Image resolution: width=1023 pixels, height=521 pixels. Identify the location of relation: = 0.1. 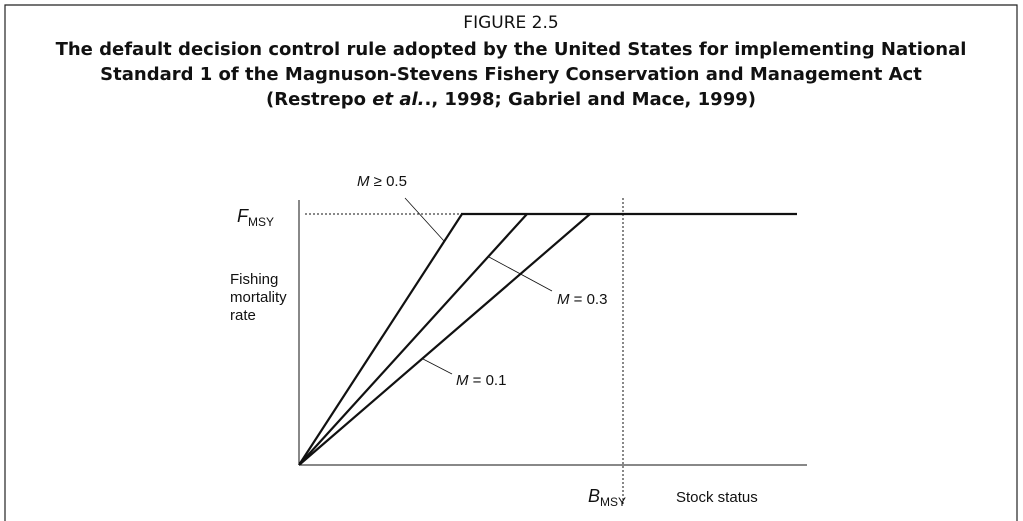
(488, 380).